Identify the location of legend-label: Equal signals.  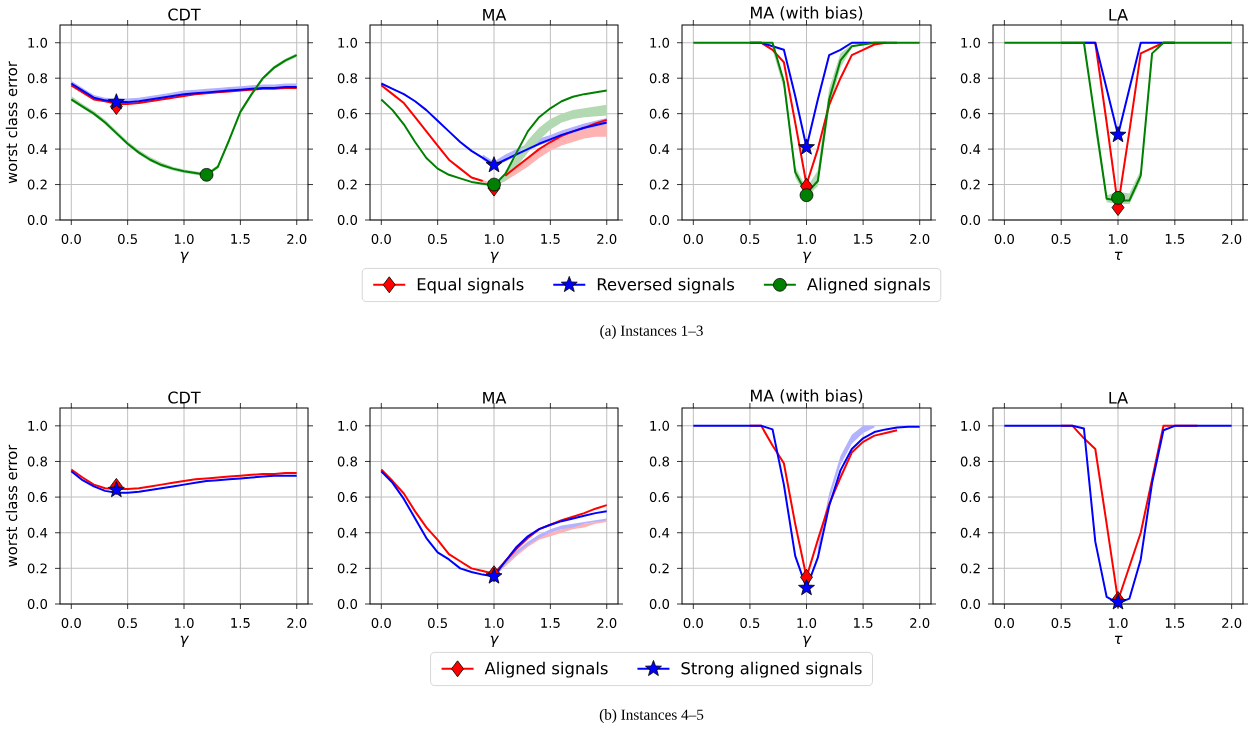
(470, 285).